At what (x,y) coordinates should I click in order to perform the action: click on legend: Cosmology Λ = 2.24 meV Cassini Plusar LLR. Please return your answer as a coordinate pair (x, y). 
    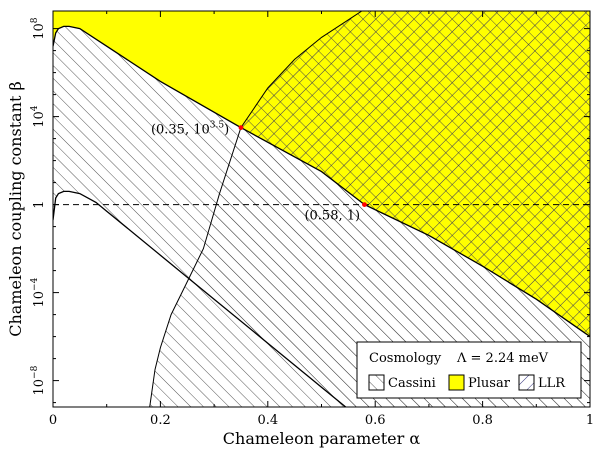
    Looking at the image, I should click on (469, 370).